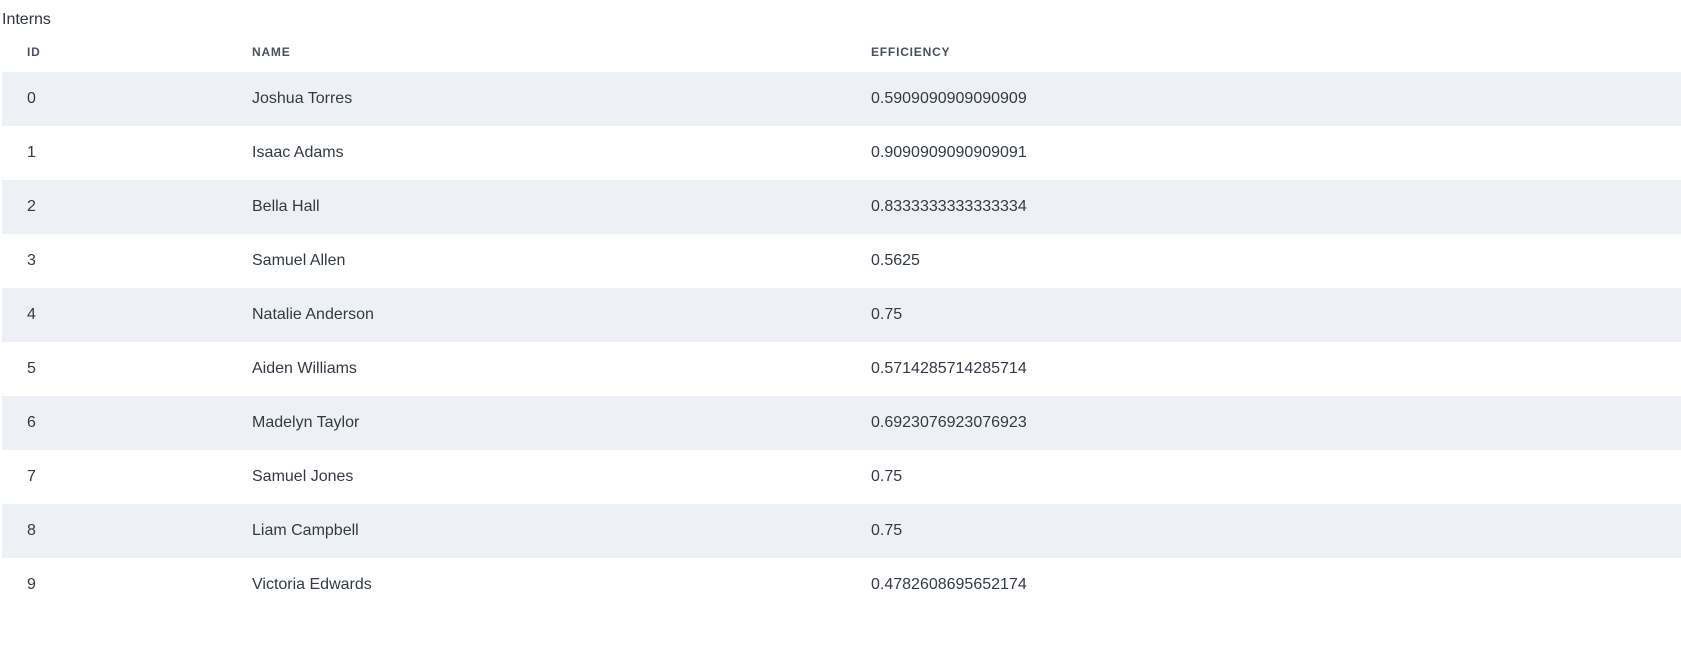 The height and width of the screenshot is (658, 1681). What do you see at coordinates (841, 99) in the screenshot?
I see `table-row: 0 Joshua Torres 0.5909090909090909` at bounding box center [841, 99].